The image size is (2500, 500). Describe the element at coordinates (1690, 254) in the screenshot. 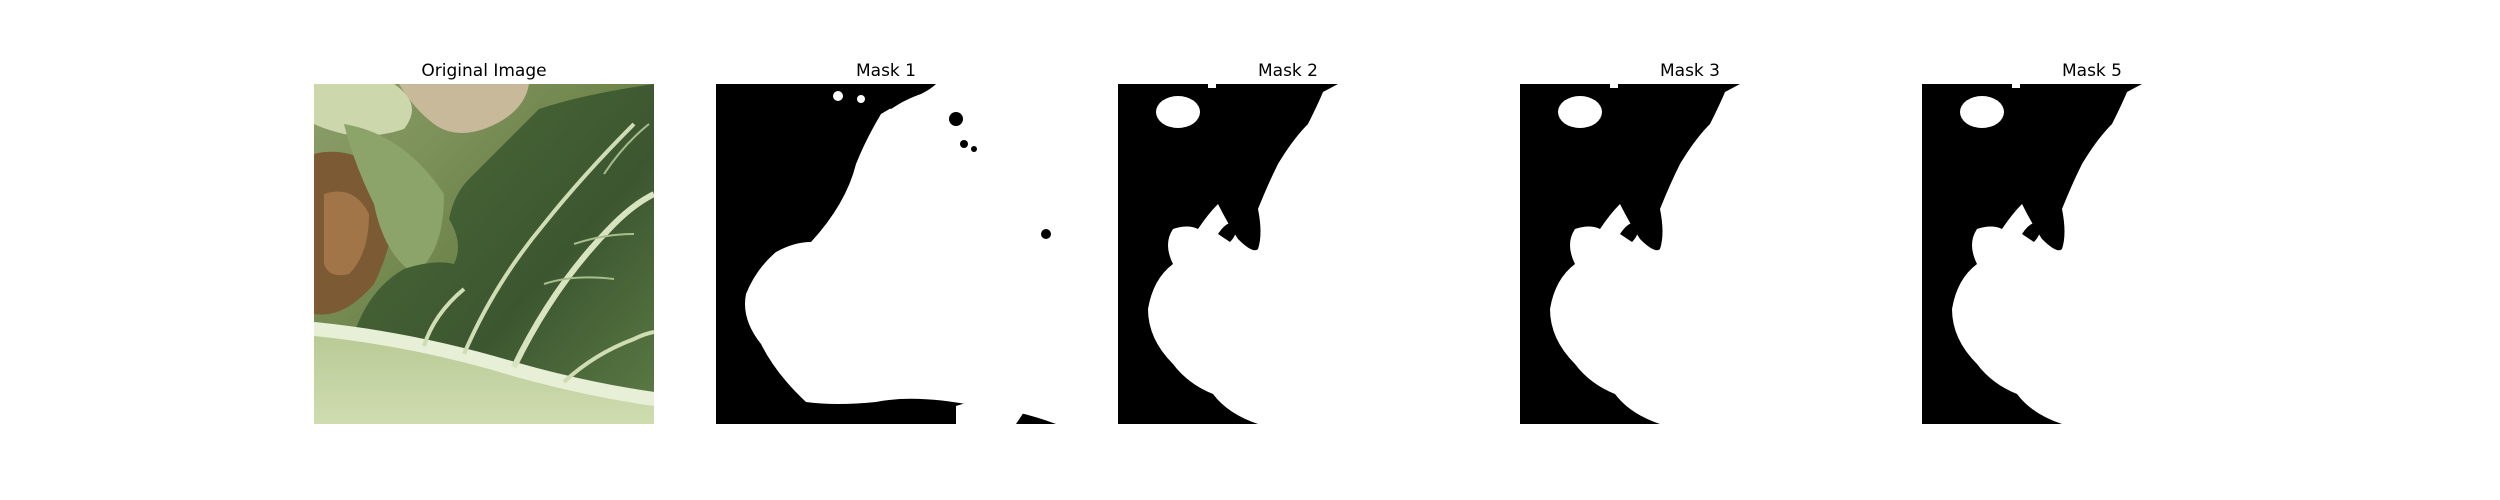

I see `mask-3-image` at that location.